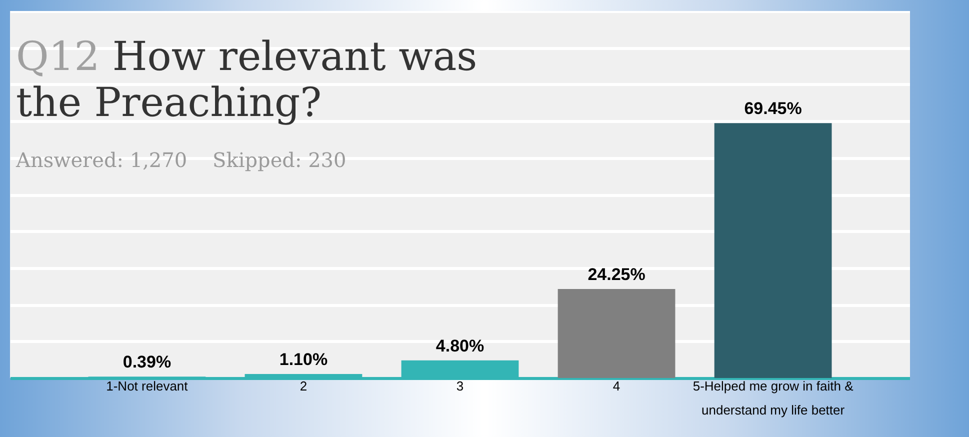 The height and width of the screenshot is (437, 969). What do you see at coordinates (303, 359) in the screenshot?
I see `data-label: 1.10%` at bounding box center [303, 359].